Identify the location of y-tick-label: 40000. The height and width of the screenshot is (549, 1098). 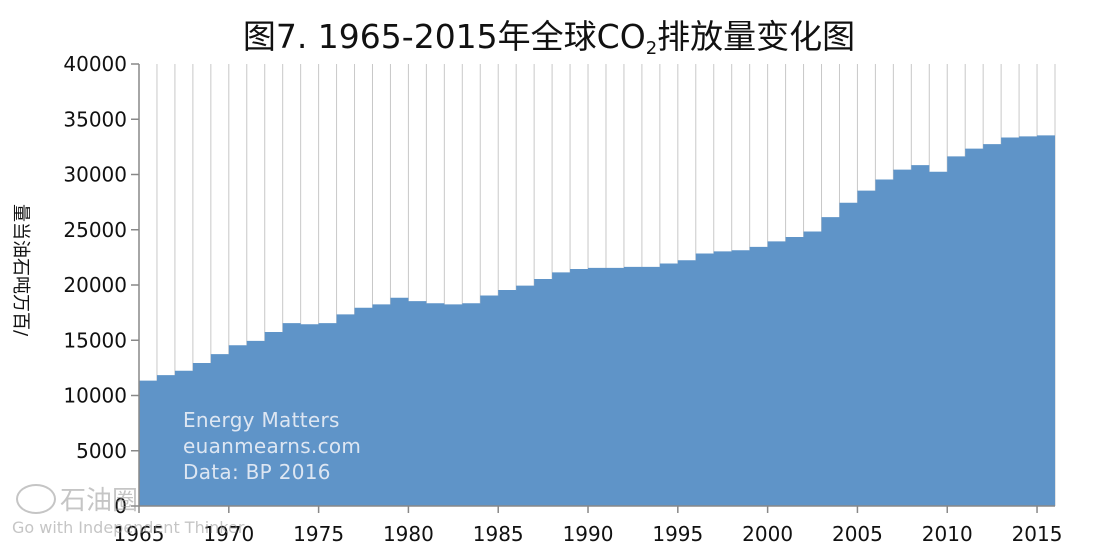
(95, 64).